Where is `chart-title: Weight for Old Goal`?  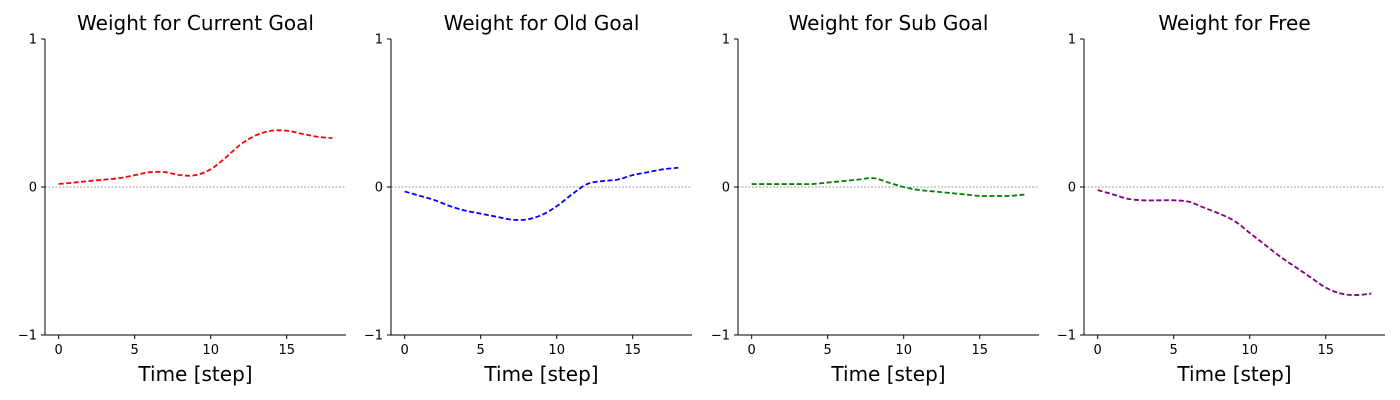 chart-title: Weight for Old Goal is located at coordinates (542, 23).